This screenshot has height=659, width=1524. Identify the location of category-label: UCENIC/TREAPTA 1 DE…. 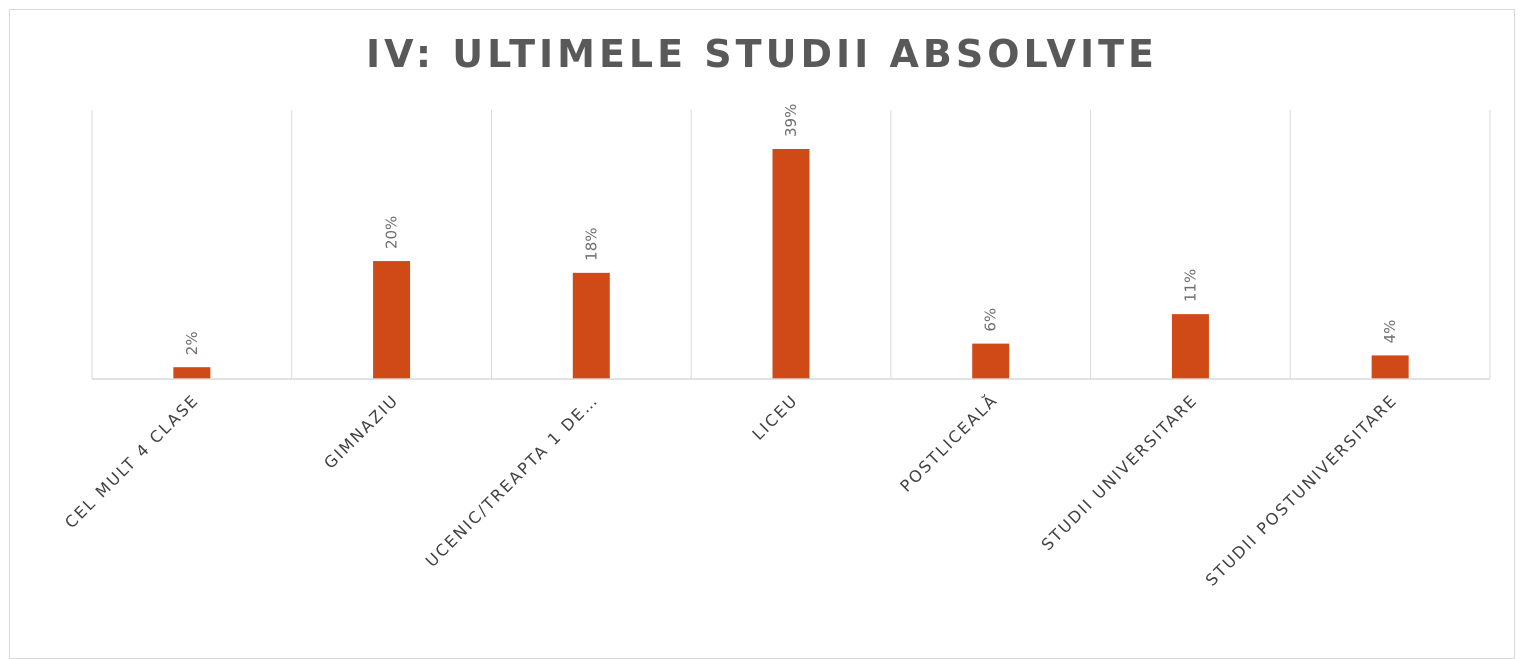
(512, 480).